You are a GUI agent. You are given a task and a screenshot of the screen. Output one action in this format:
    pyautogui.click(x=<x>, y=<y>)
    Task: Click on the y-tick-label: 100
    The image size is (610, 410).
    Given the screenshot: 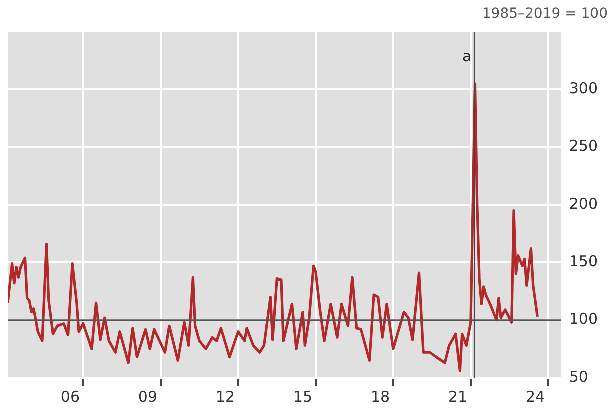 What is the action you would take?
    pyautogui.click(x=583, y=319)
    